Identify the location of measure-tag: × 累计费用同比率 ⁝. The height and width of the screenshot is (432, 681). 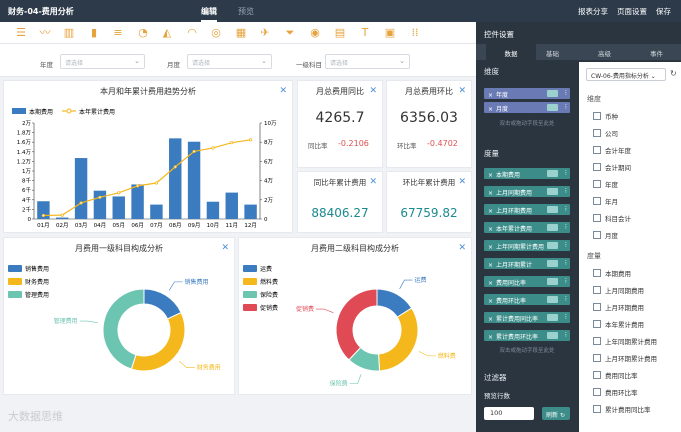
(527, 317).